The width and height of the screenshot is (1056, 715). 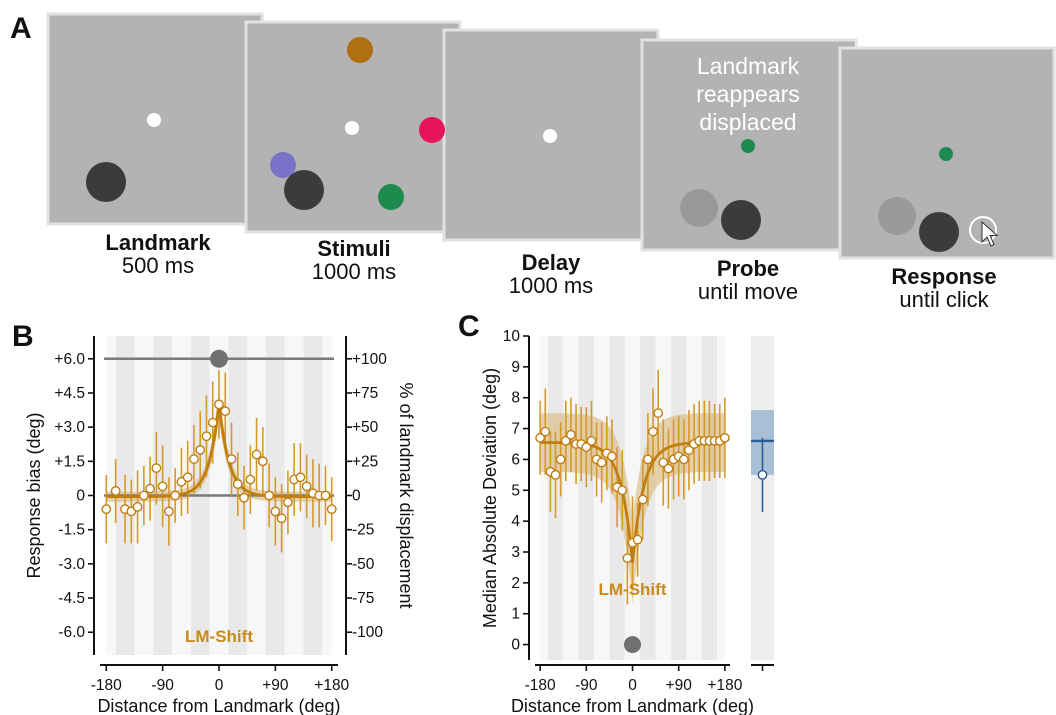 I want to click on y-tick-label: 10, so click(x=512, y=336).